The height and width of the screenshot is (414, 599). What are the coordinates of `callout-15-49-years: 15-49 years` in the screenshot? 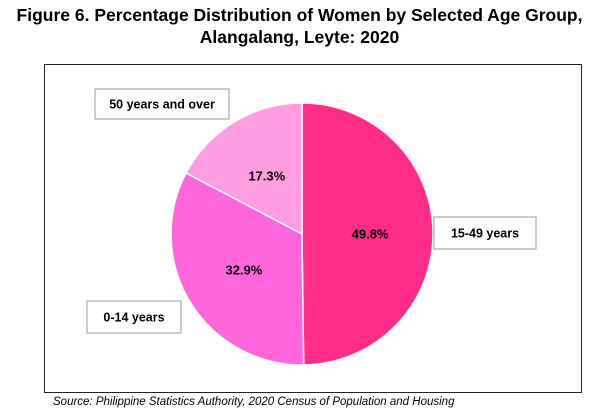 It's located at (485, 233).